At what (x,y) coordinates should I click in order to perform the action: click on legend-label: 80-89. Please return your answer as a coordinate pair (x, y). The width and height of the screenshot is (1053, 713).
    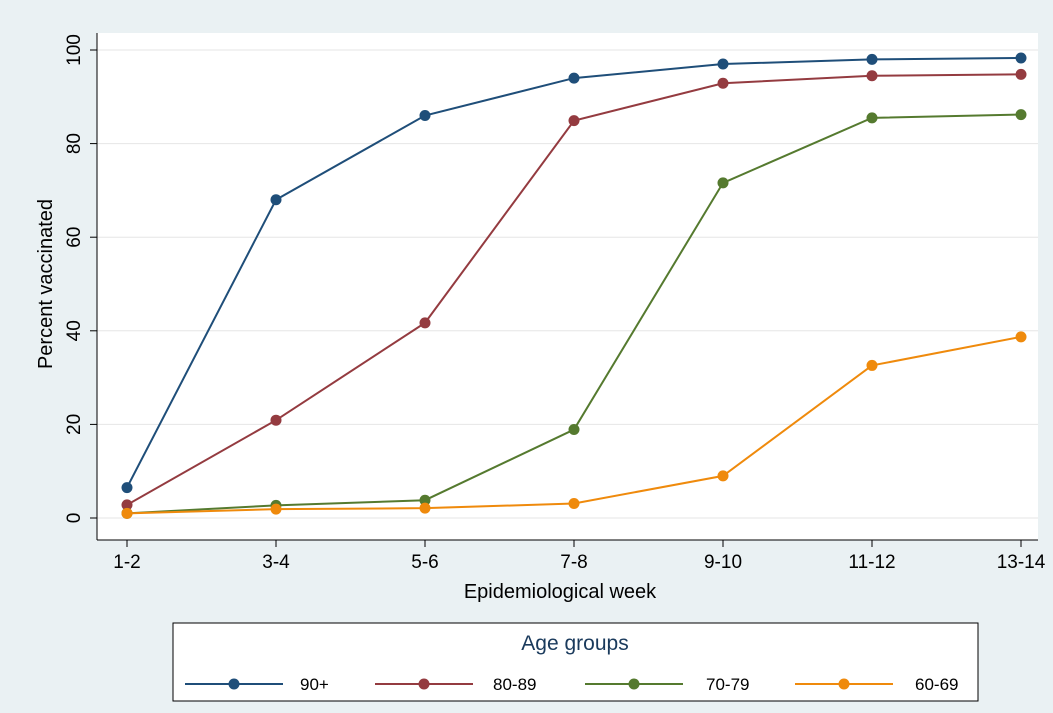
    Looking at the image, I should click on (514, 684).